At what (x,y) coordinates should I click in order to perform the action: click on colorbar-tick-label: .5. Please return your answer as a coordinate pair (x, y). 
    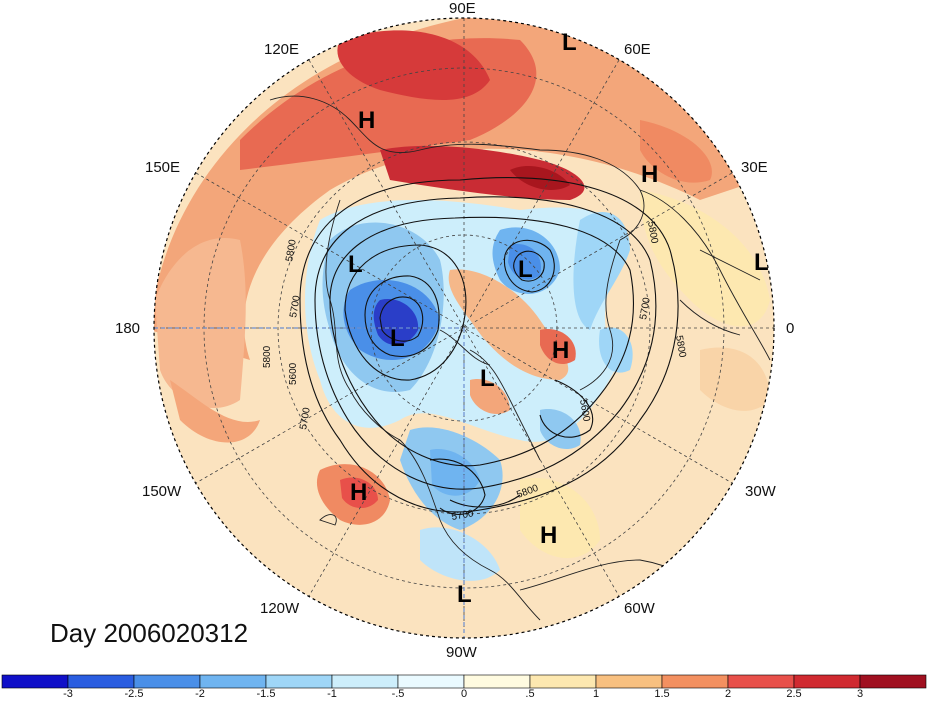
    Looking at the image, I should click on (530, 694).